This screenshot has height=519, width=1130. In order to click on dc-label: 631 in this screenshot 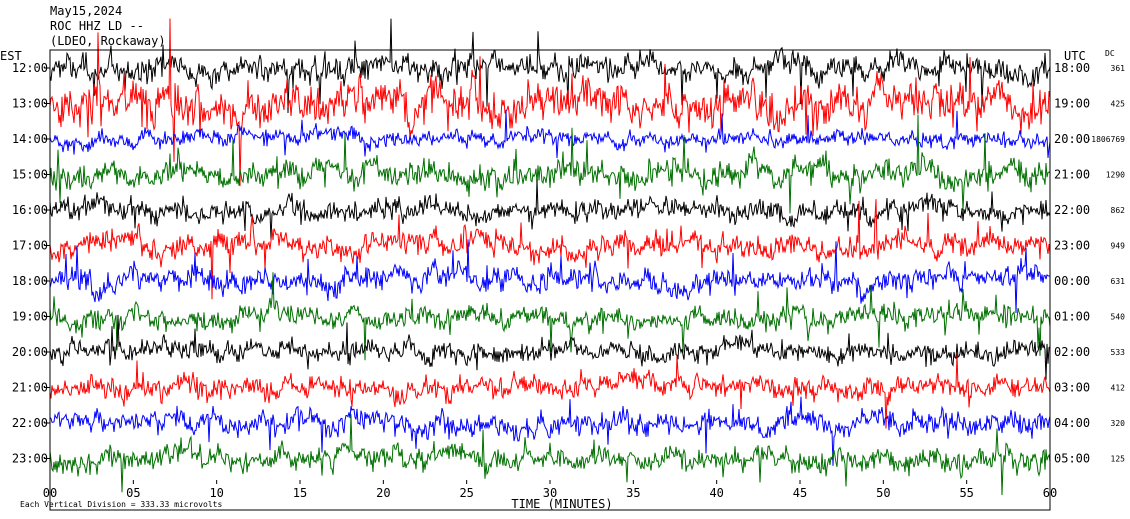, I will do `click(1118, 281)`.